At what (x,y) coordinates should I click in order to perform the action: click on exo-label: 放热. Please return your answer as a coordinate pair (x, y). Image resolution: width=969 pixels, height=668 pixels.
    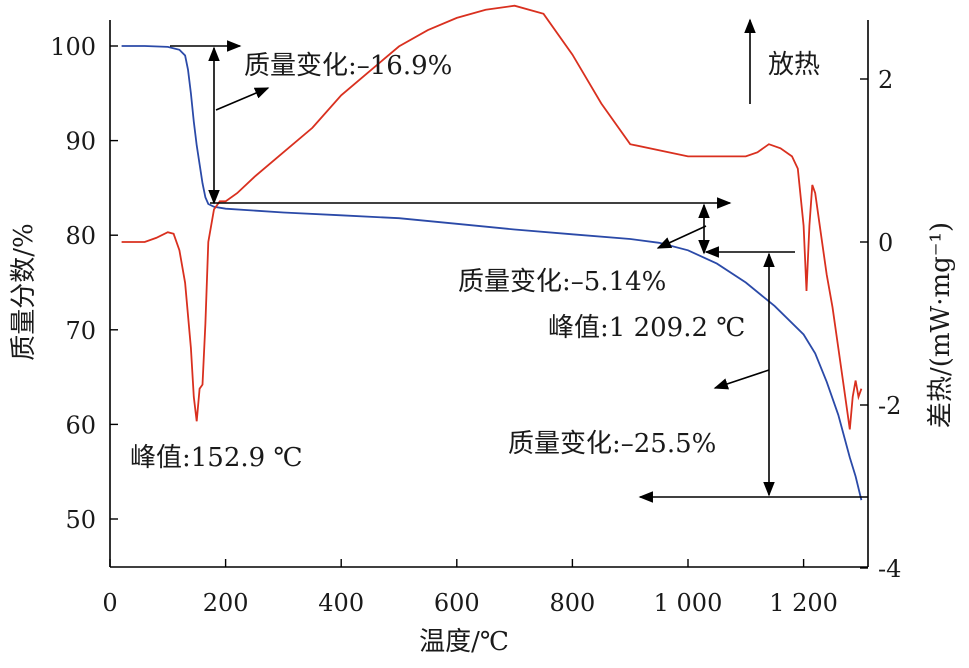
    Looking at the image, I should click on (794, 65).